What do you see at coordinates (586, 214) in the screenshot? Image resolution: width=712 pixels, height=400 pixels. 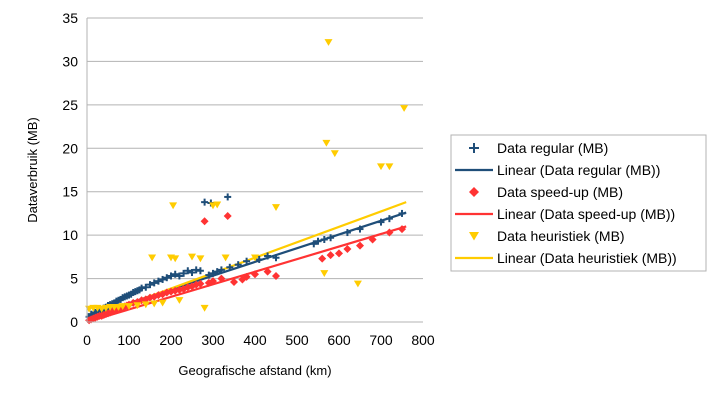 I see `legend-label: Linear (Data speed-up (MB))` at bounding box center [586, 214].